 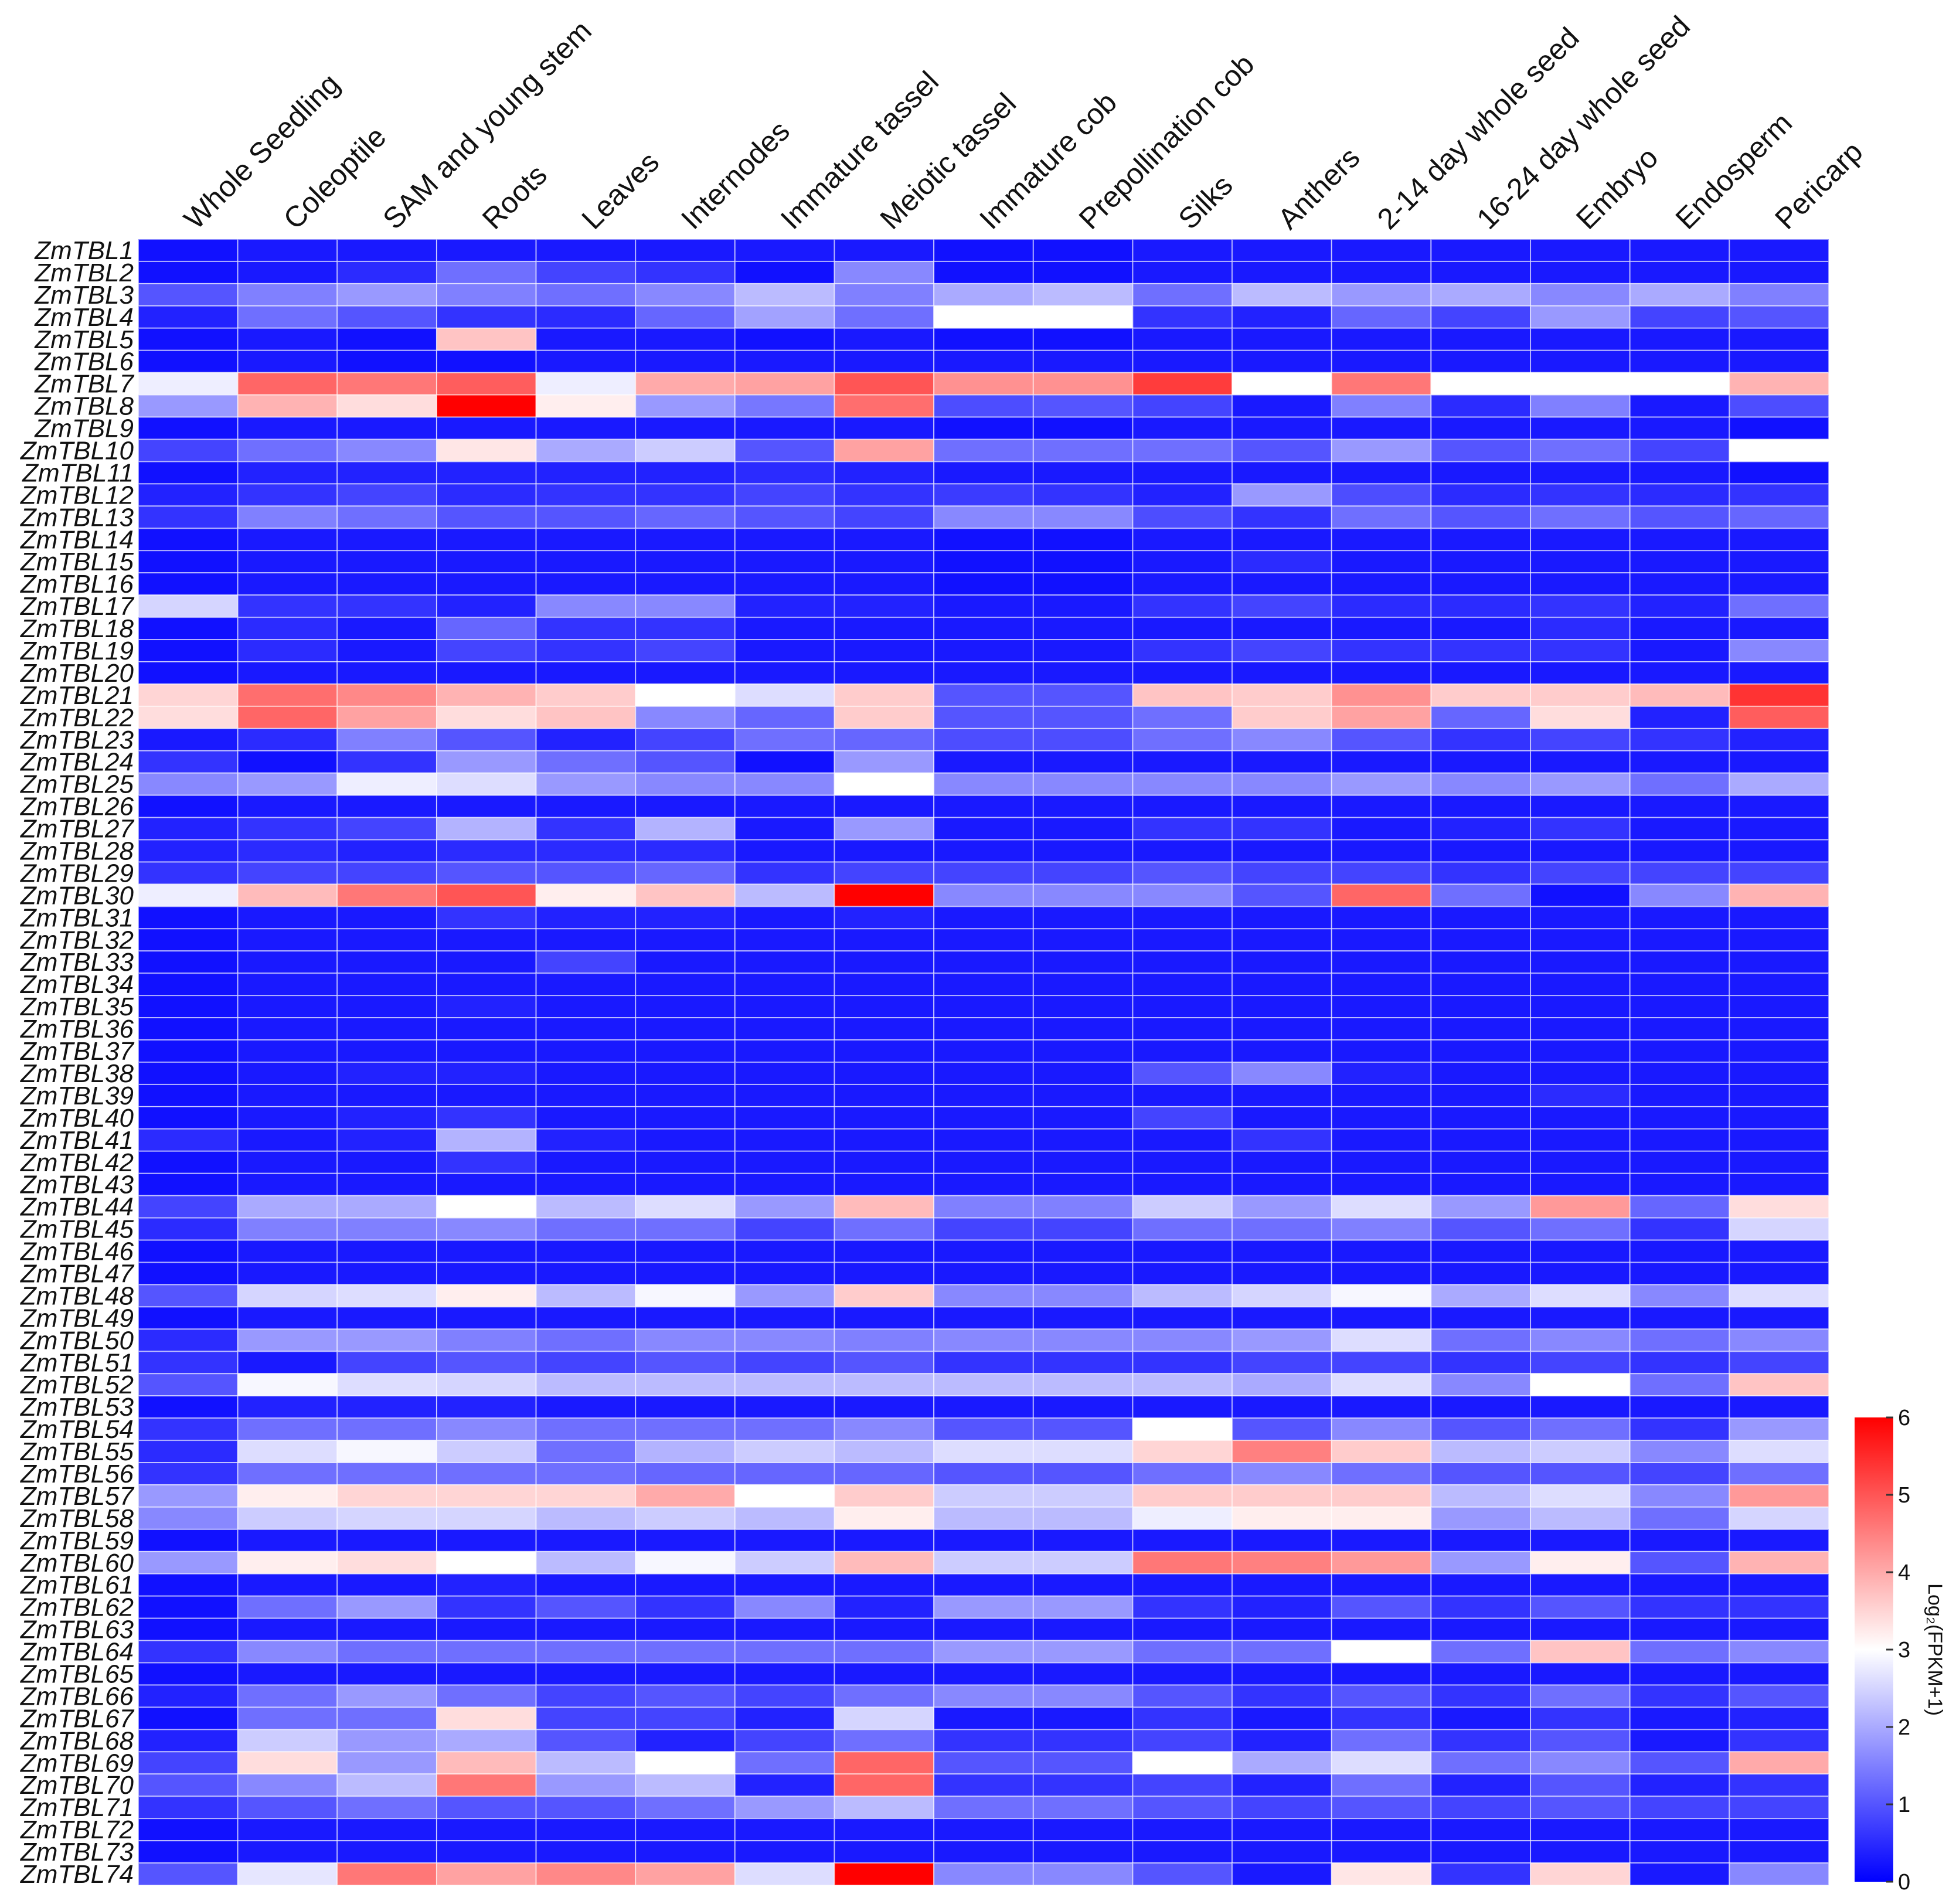 I want to click on row-label: ZmTBL55, so click(x=77, y=1451).